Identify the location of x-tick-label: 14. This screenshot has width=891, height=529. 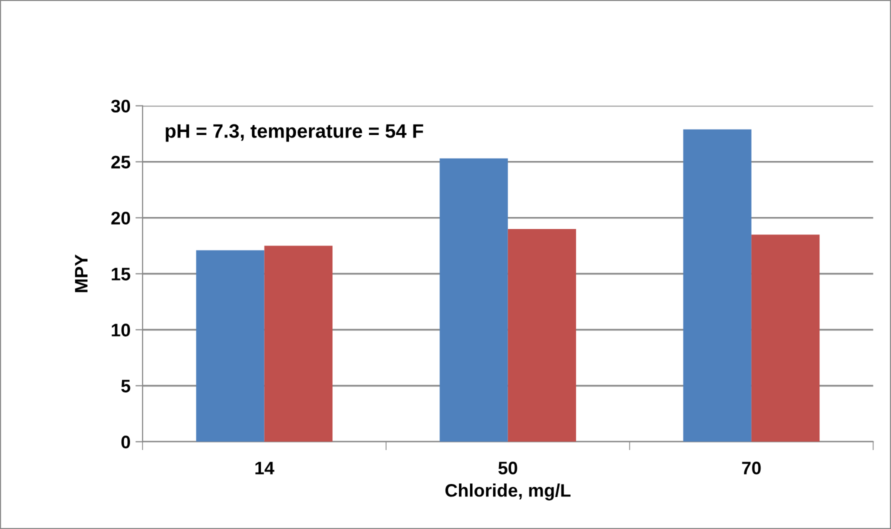
(264, 468).